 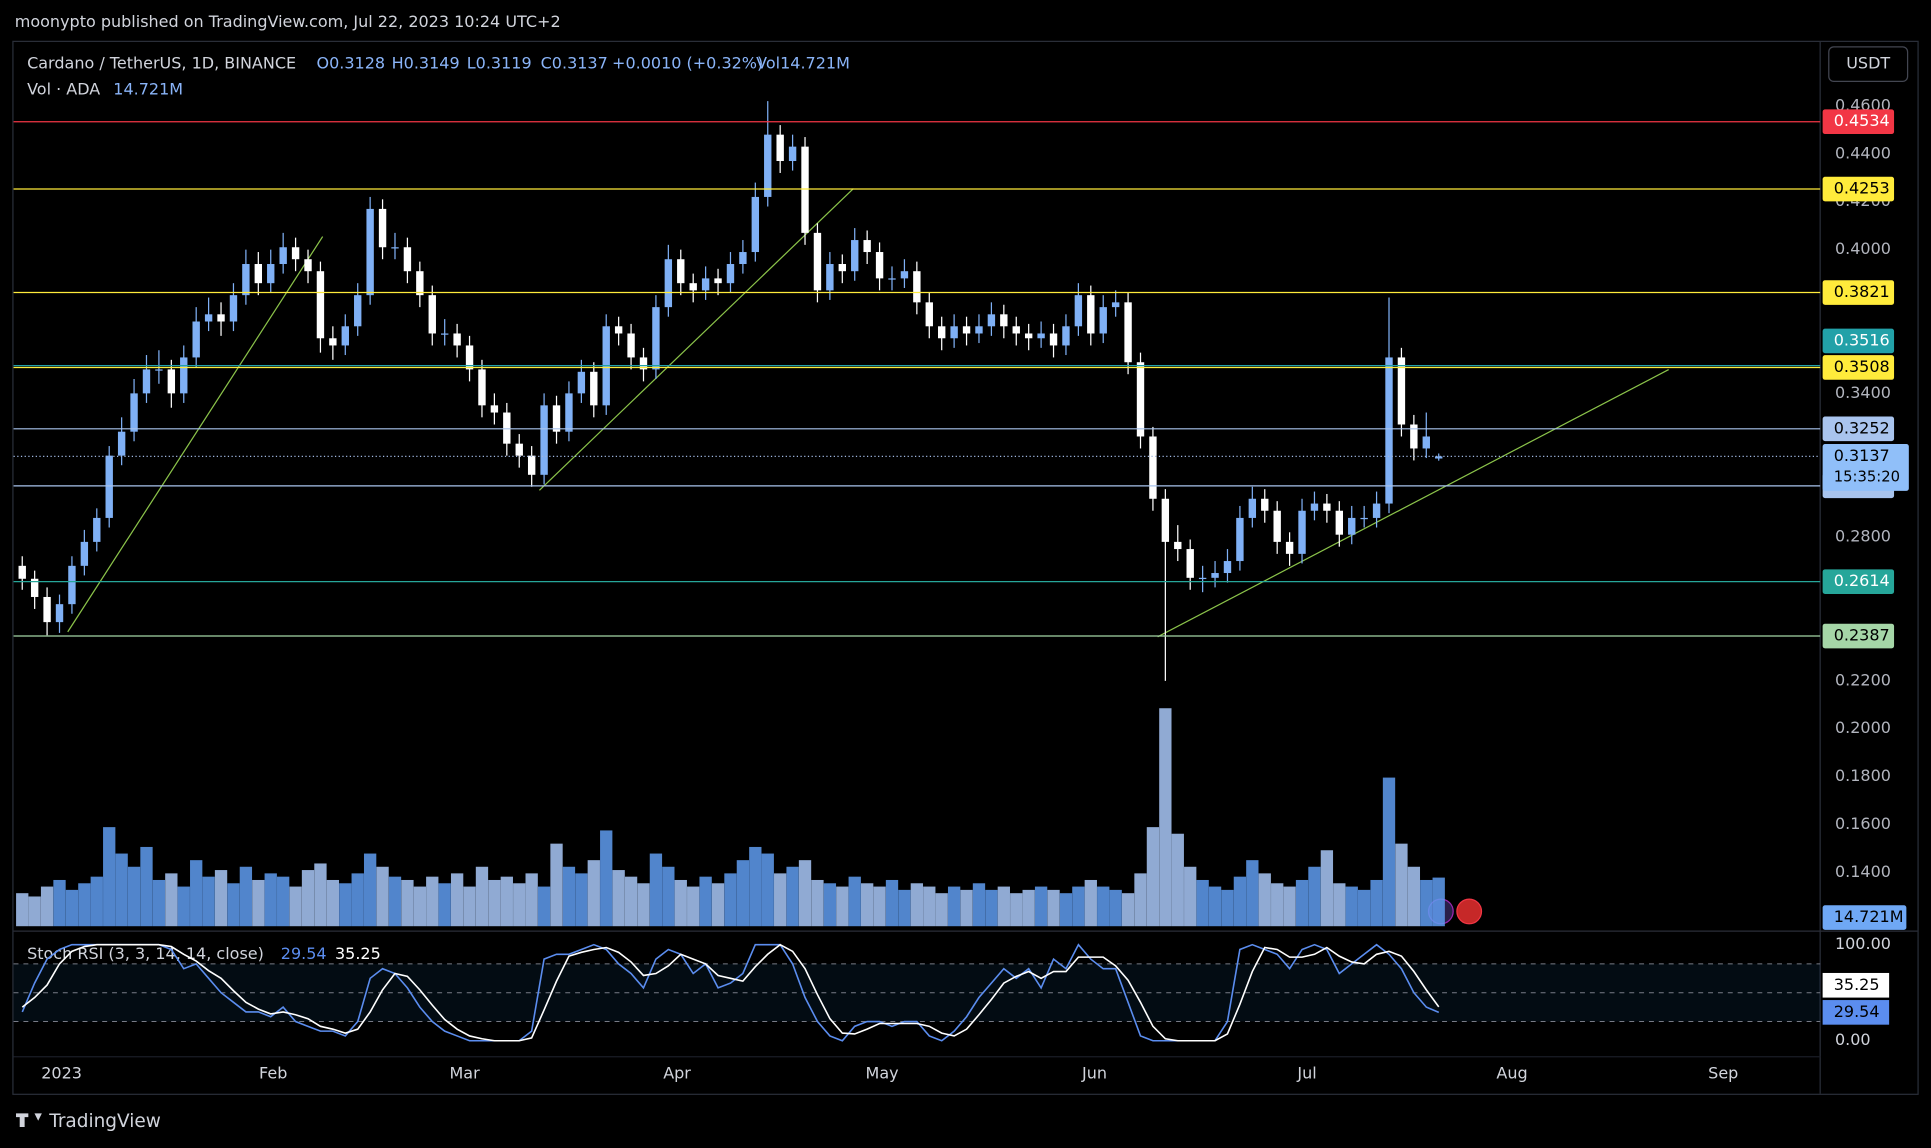 I want to click on currency-label: USDT, so click(x=1868, y=63).